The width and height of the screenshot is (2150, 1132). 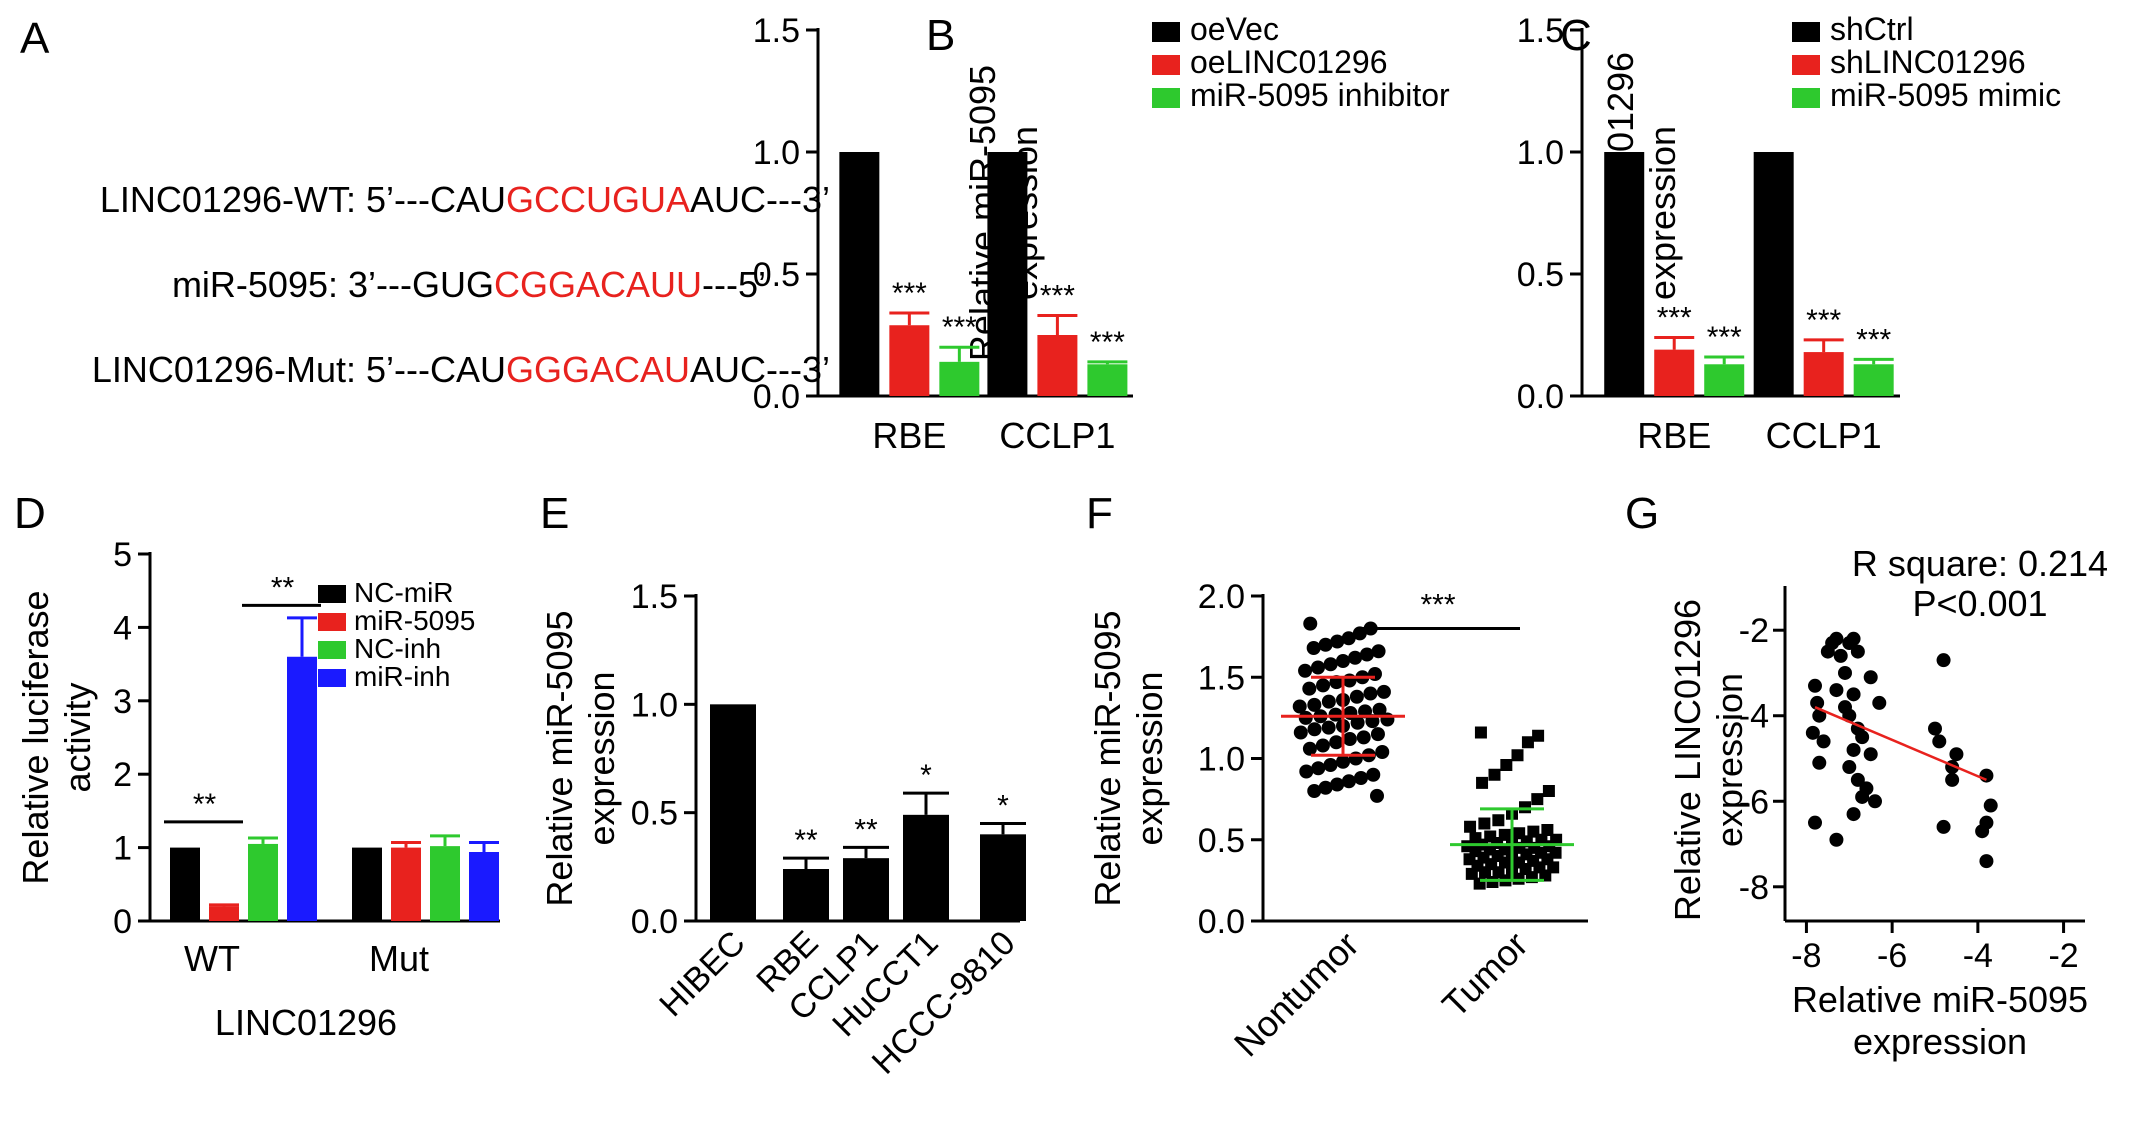 What do you see at coordinates (776, 397) in the screenshot?
I see `y-tick-label: 0.0` at bounding box center [776, 397].